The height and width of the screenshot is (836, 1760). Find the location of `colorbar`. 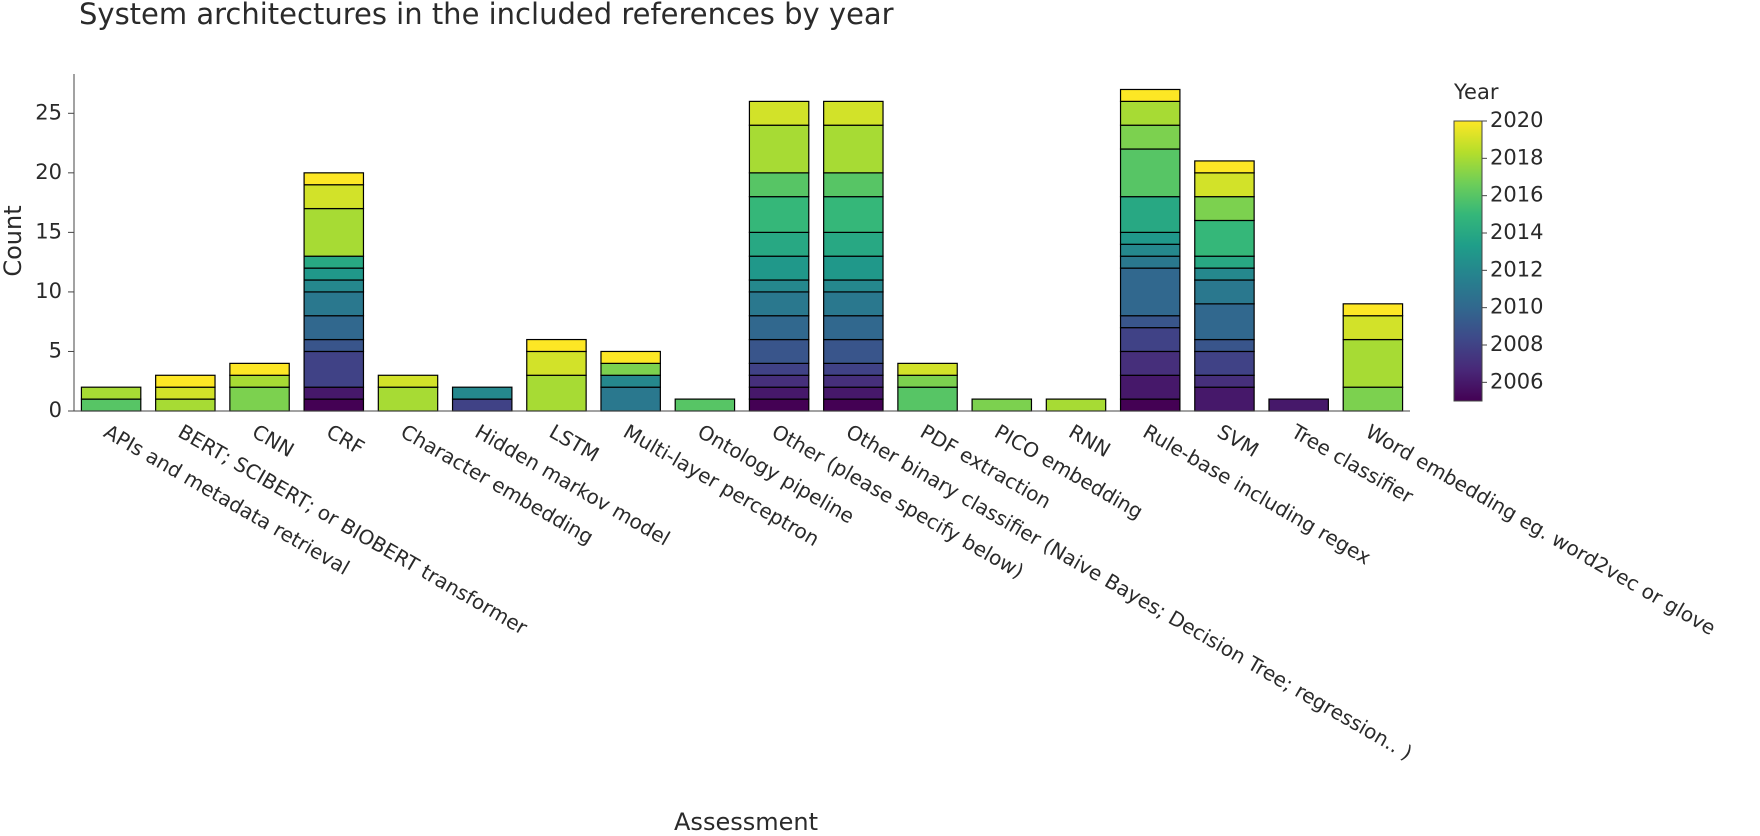

colorbar is located at coordinates (1468, 261).